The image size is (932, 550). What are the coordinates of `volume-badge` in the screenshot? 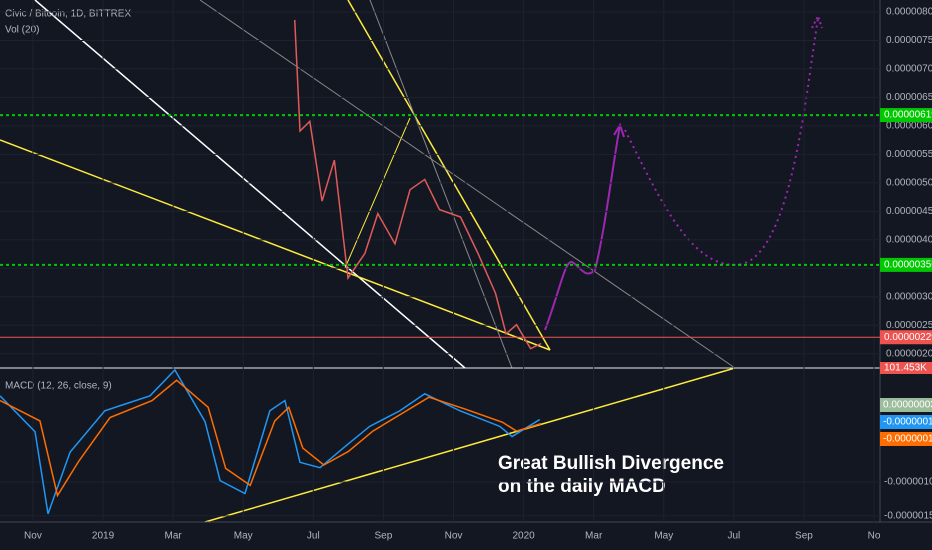 It's located at (906, 368).